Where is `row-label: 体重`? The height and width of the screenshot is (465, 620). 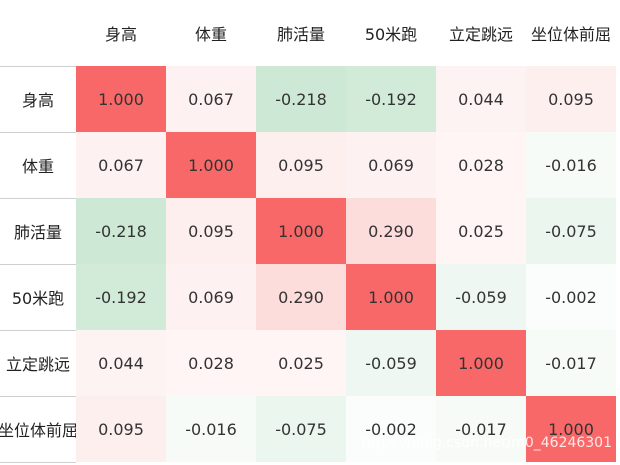
row-label: 体重 is located at coordinates (37, 166).